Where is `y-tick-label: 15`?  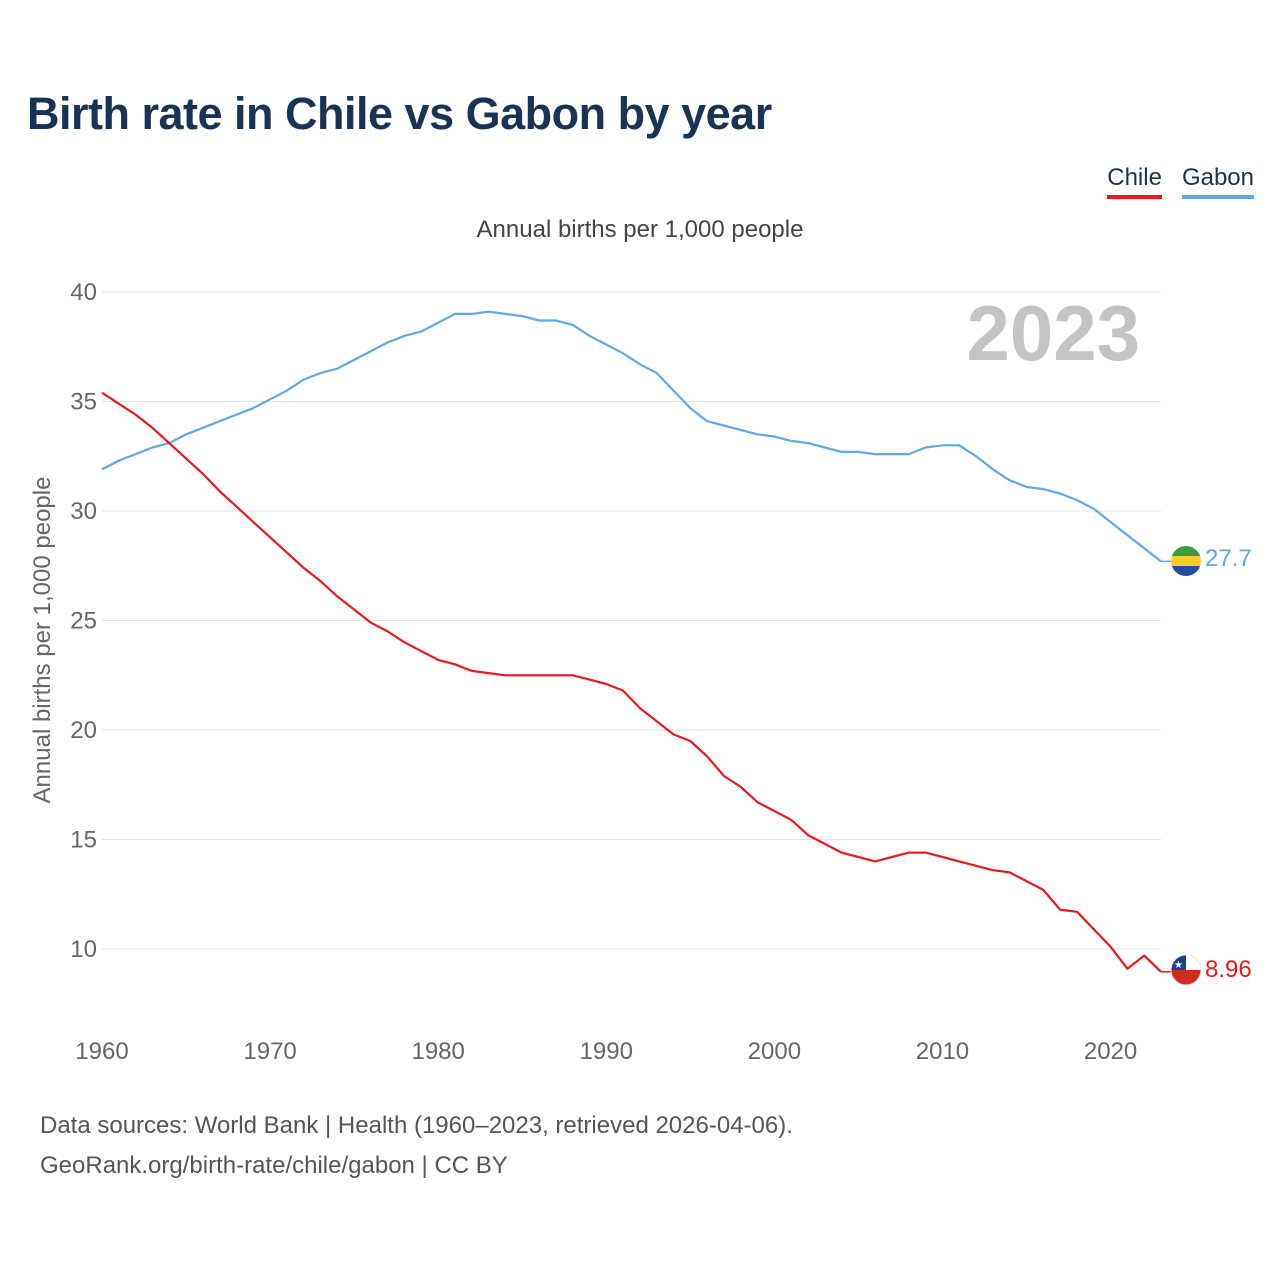 y-tick-label: 15 is located at coordinates (83, 840).